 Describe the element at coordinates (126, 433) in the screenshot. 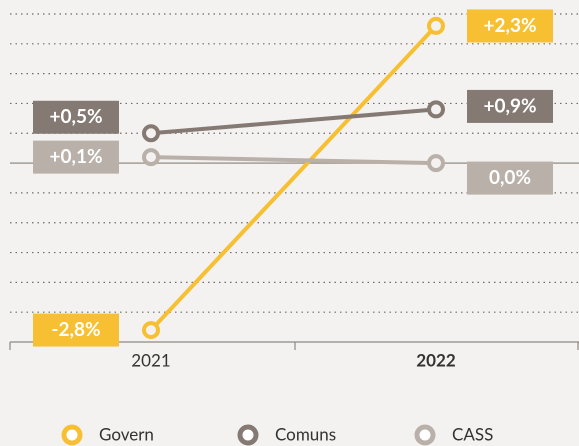

I see `legend-label: Govern` at that location.